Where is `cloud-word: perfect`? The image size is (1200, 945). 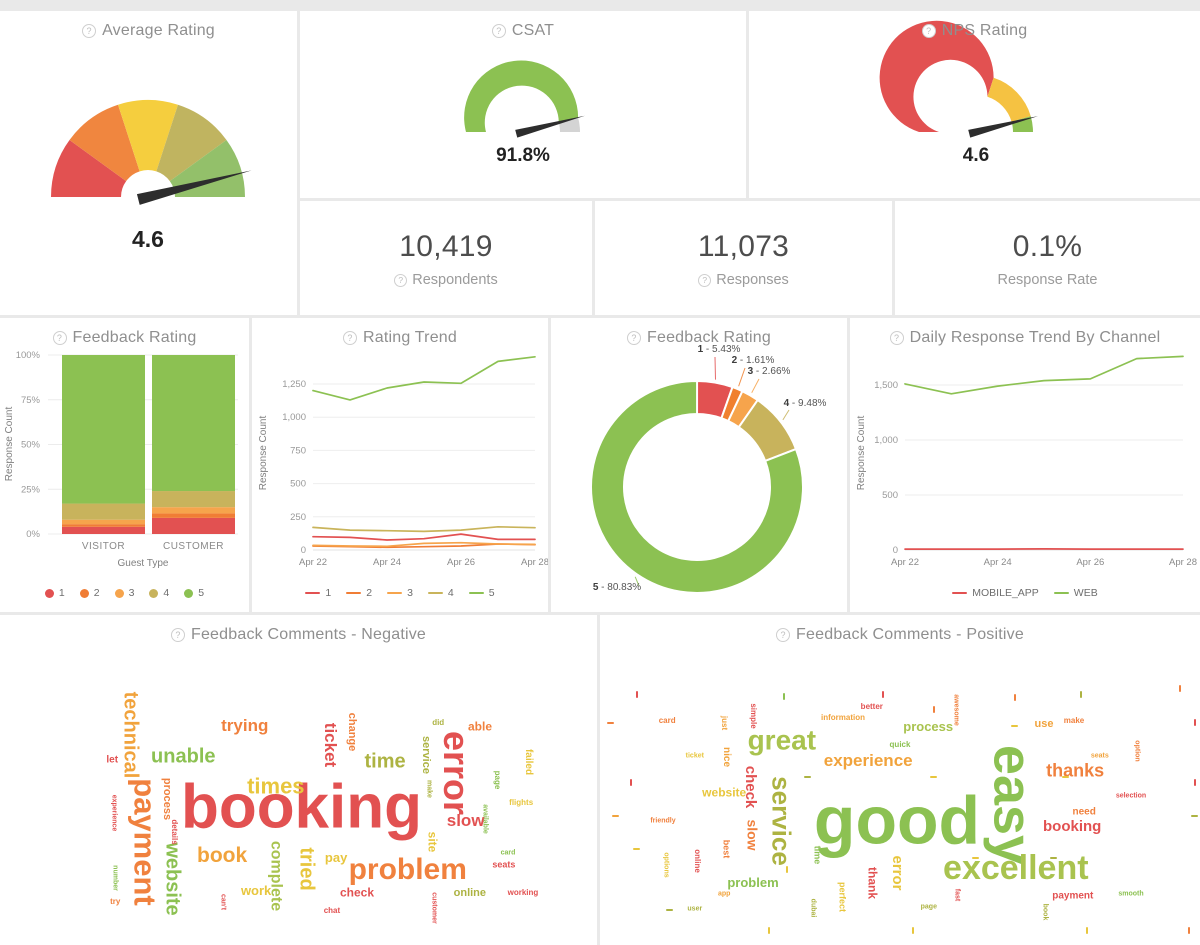 cloud-word: perfect is located at coordinates (842, 897).